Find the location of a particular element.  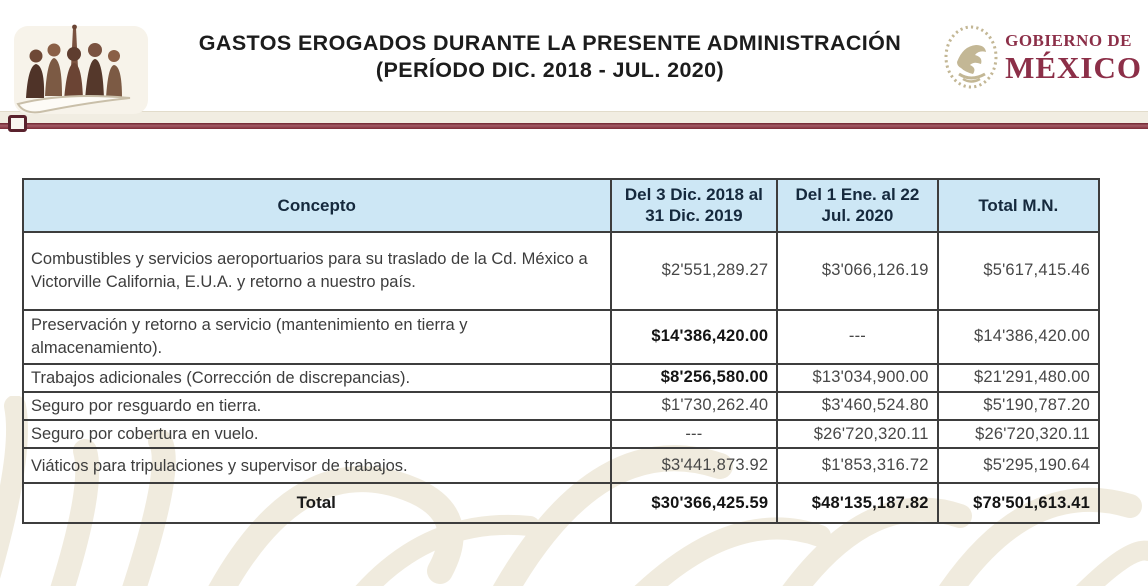

header-concepto: Concepto is located at coordinates (317, 205).